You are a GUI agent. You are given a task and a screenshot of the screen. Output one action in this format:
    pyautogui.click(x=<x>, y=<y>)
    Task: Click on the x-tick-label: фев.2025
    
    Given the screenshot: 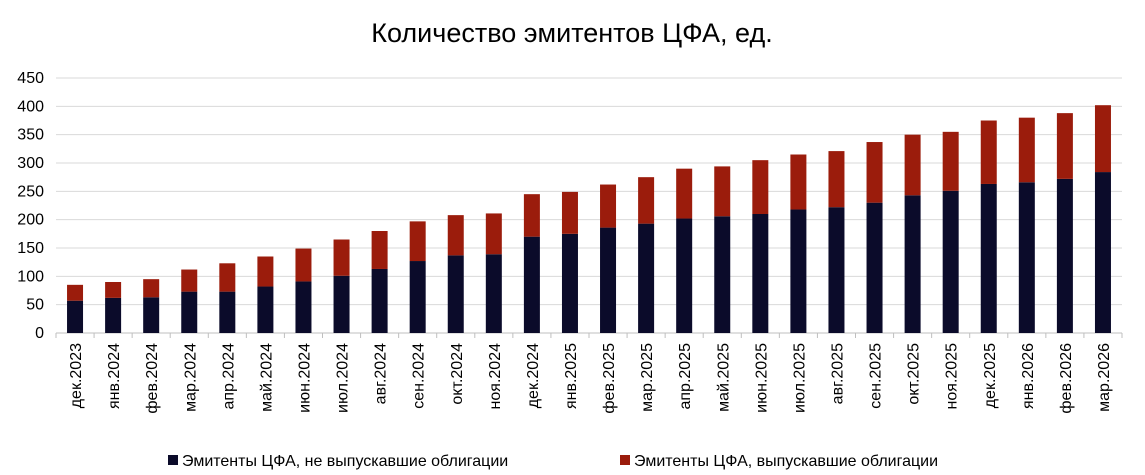 What is the action you would take?
    pyautogui.click(x=609, y=378)
    